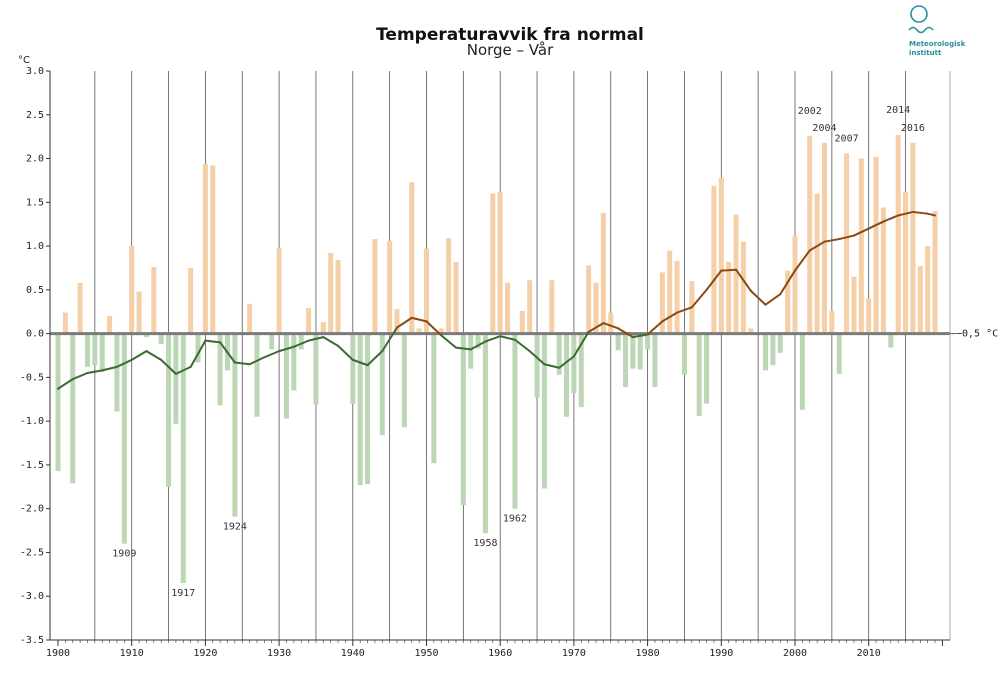 This screenshot has width=1000, height=700. Describe the element at coordinates (323, 328) in the screenshot. I see `bar-1936` at that location.